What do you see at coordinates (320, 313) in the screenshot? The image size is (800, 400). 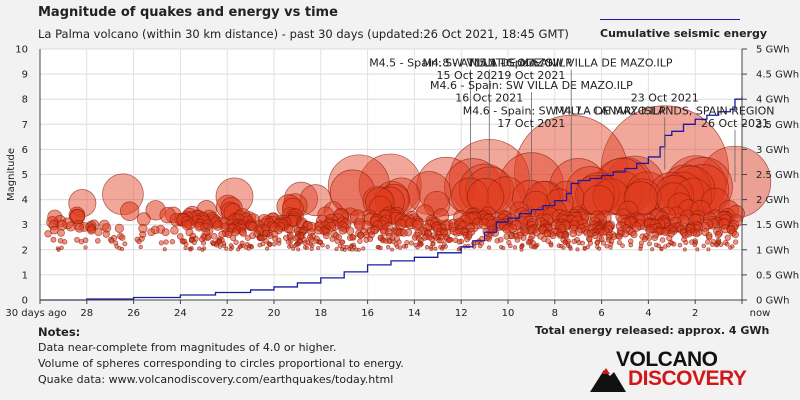 I see `x-tick-label: 18` at bounding box center [320, 313].